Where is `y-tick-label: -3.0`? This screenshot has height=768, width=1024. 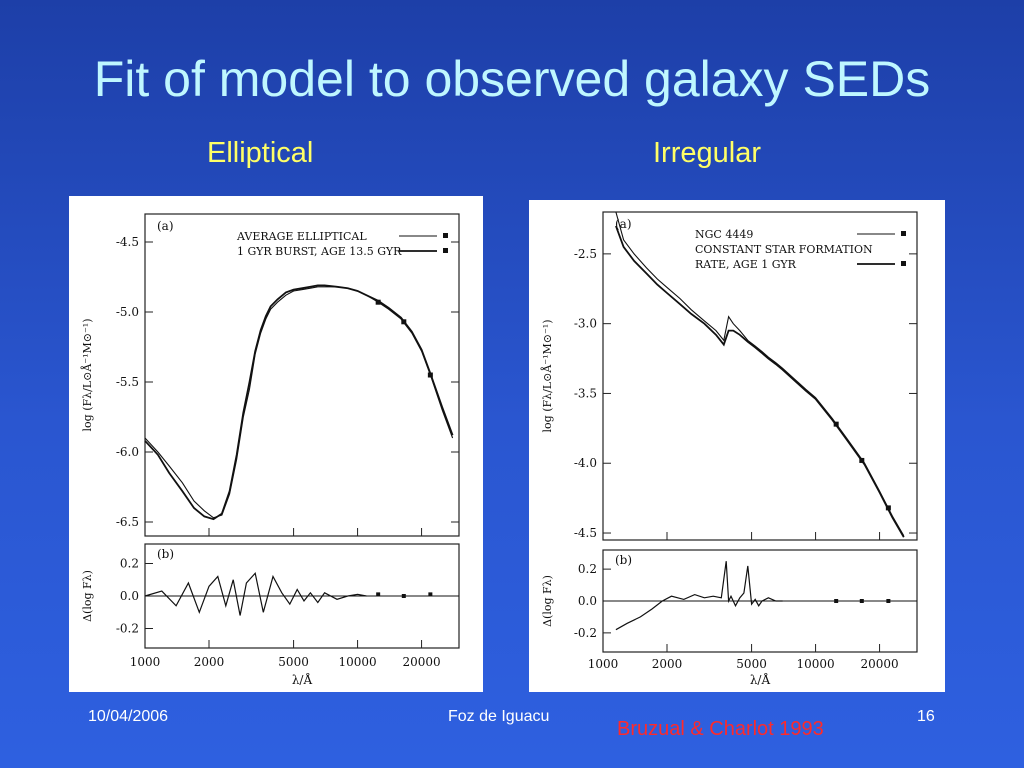 y-tick-label: -3.0 is located at coordinates (585, 324).